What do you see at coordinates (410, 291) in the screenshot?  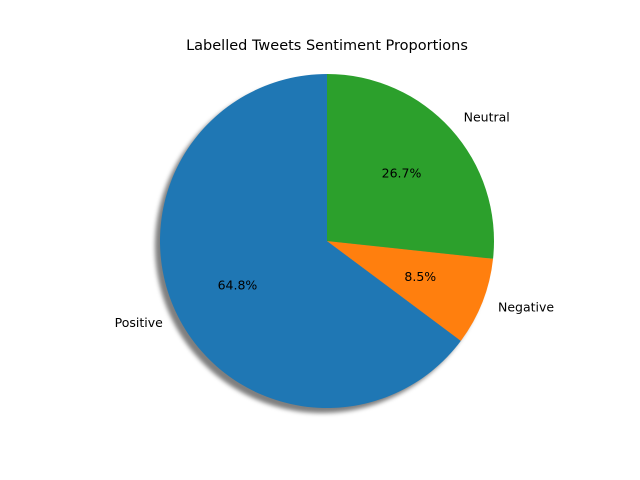 I see `slice-negative` at bounding box center [410, 291].